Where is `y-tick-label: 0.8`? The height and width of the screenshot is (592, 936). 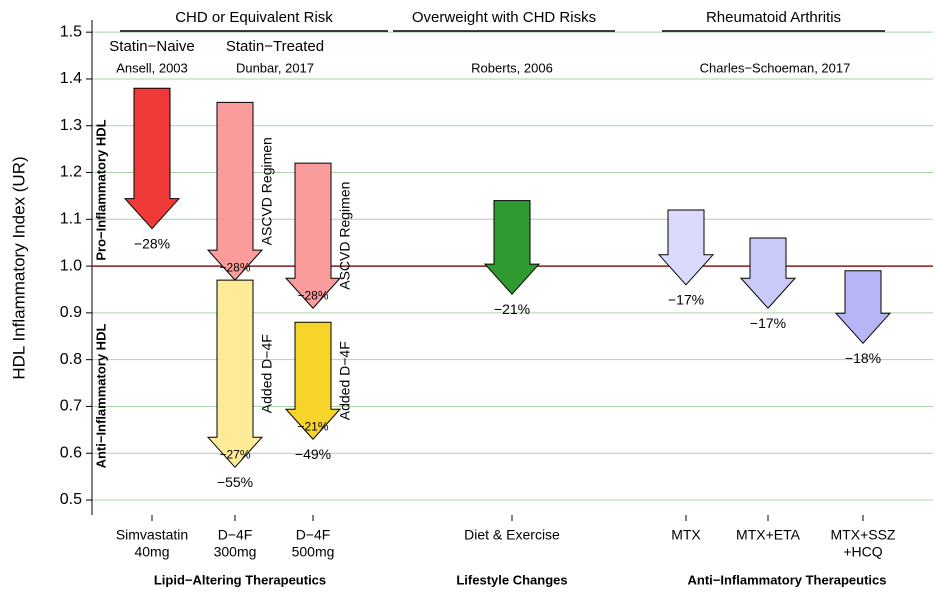 y-tick-label: 0.8 is located at coordinates (71, 359).